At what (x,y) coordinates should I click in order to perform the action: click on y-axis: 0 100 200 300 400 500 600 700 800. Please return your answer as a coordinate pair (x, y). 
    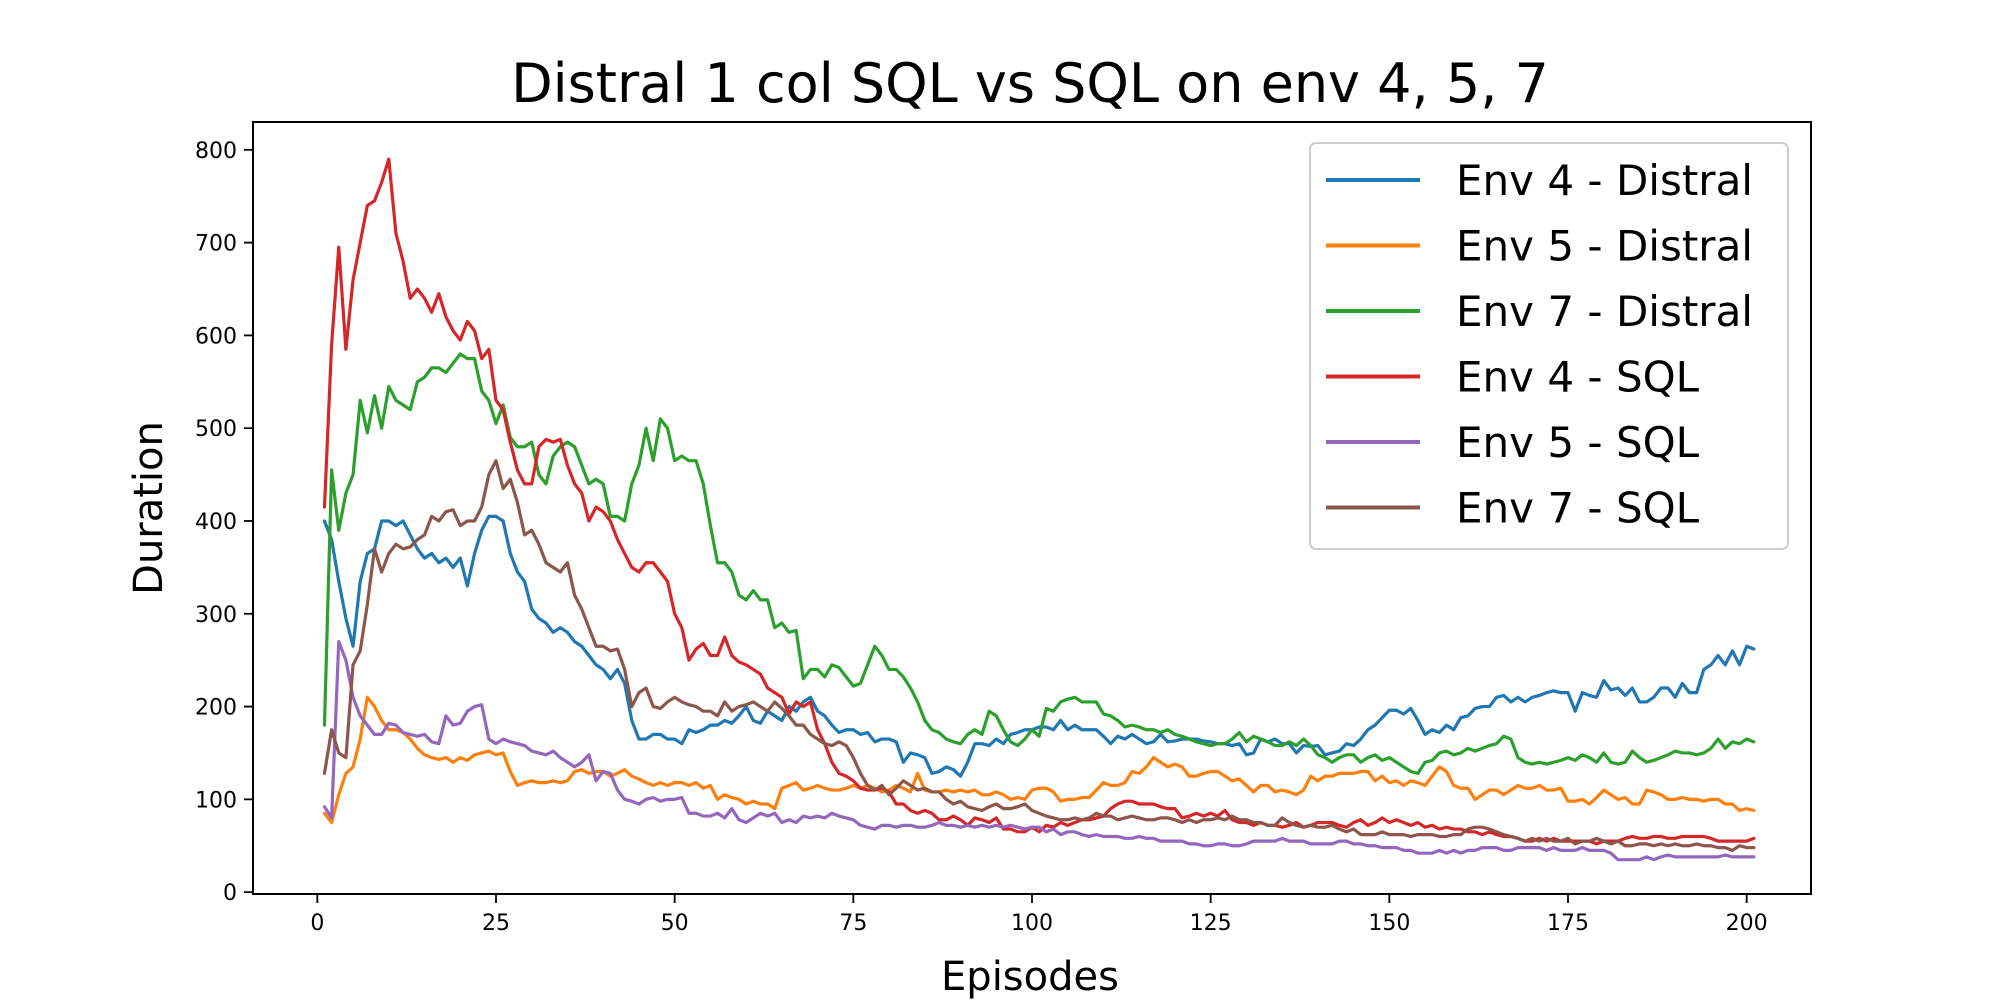
    Looking at the image, I should click on (224, 522).